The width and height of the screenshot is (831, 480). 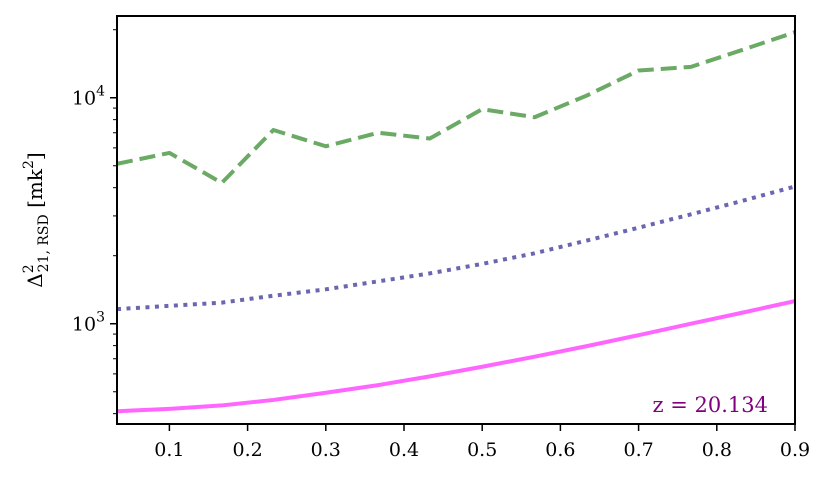 I want to click on x-axis: 0.1 0.2 0.3 0.4 0.5 0.6 0.7 0.8 0.9, so click(x=482, y=442).